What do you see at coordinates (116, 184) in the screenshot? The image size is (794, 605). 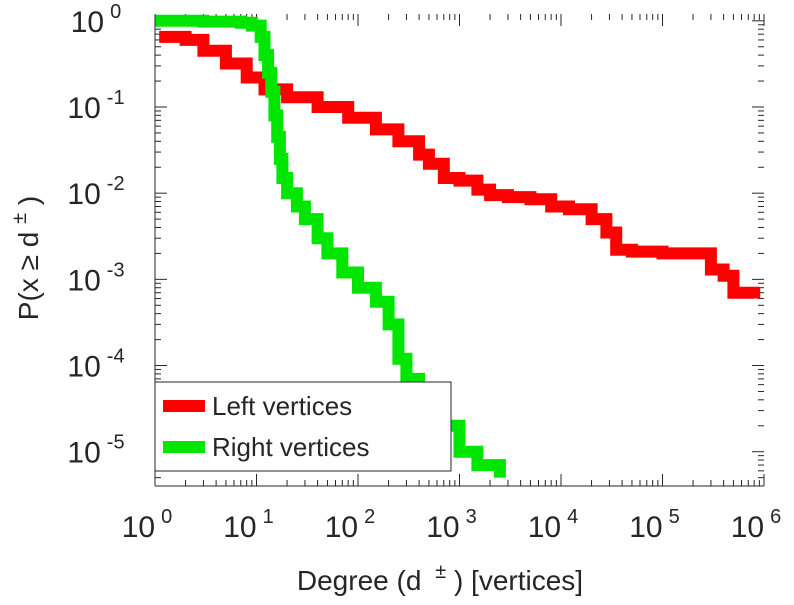 I see `y-tick-label-exp: -2` at bounding box center [116, 184].